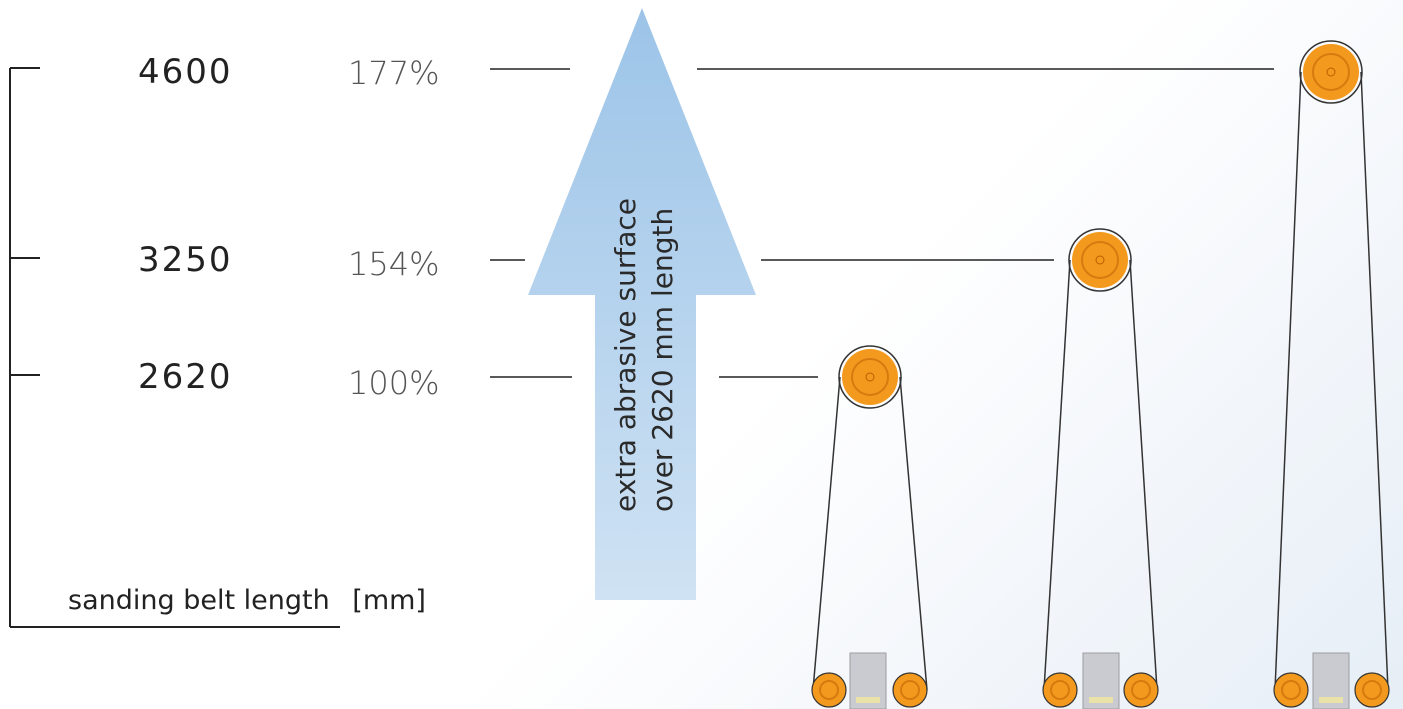 This screenshot has width=1403, height=709. What do you see at coordinates (185, 260) in the screenshot?
I see `length-value-3250: 3250` at bounding box center [185, 260].